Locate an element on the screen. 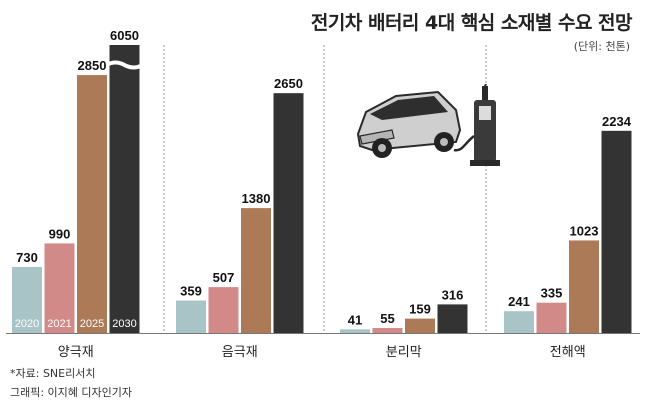  data-label: 730 is located at coordinates (27, 257).